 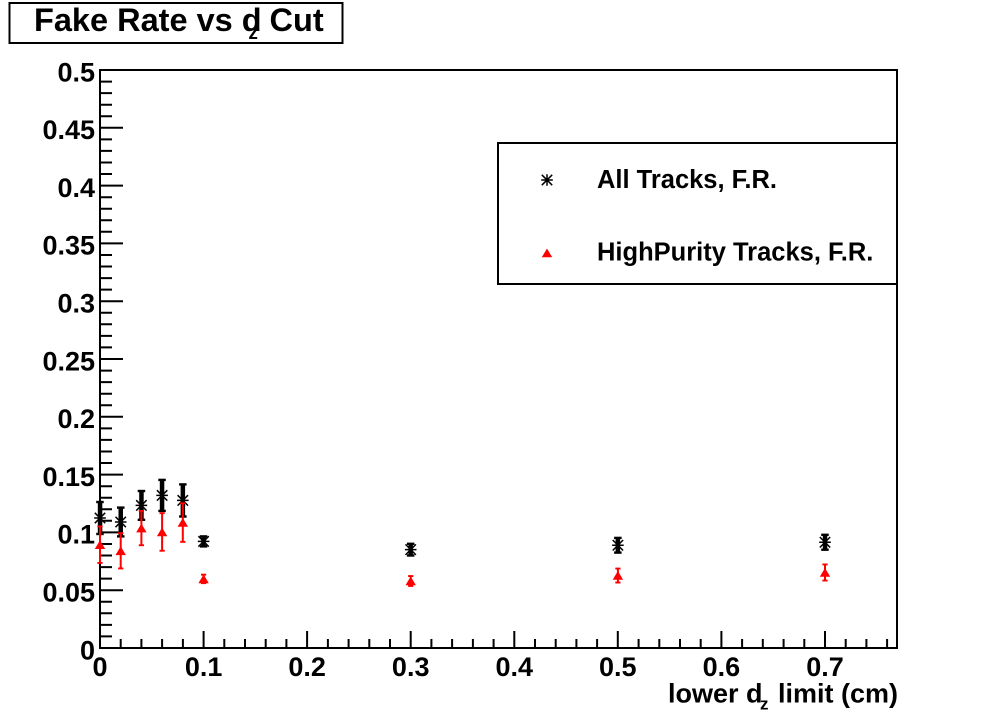 What do you see at coordinates (68, 130) in the screenshot?
I see `svg-text: 0.45` at bounding box center [68, 130].